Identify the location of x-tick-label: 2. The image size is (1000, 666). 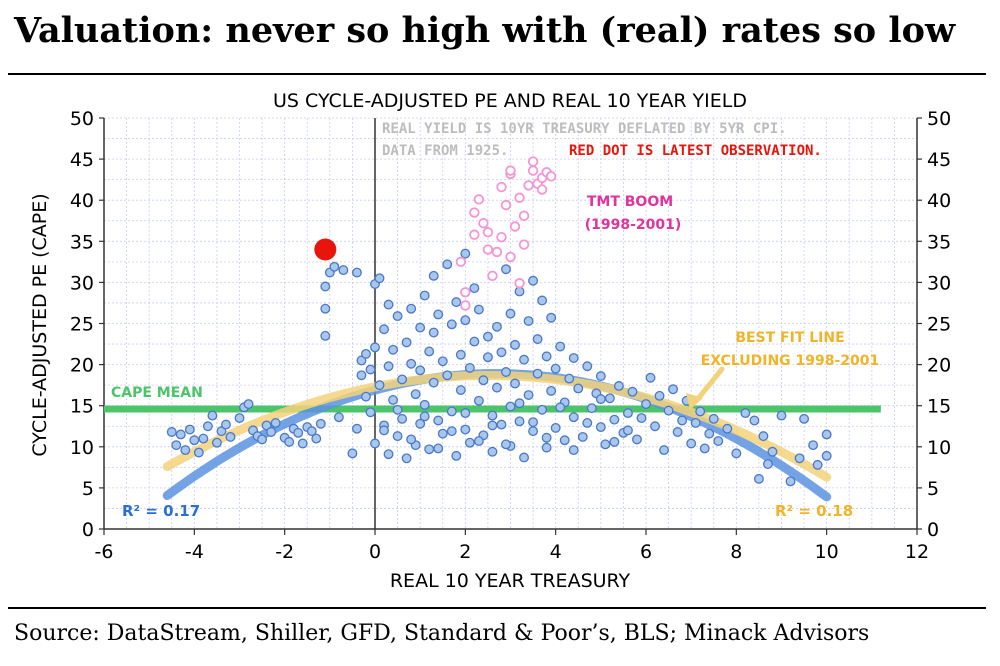
(465, 552).